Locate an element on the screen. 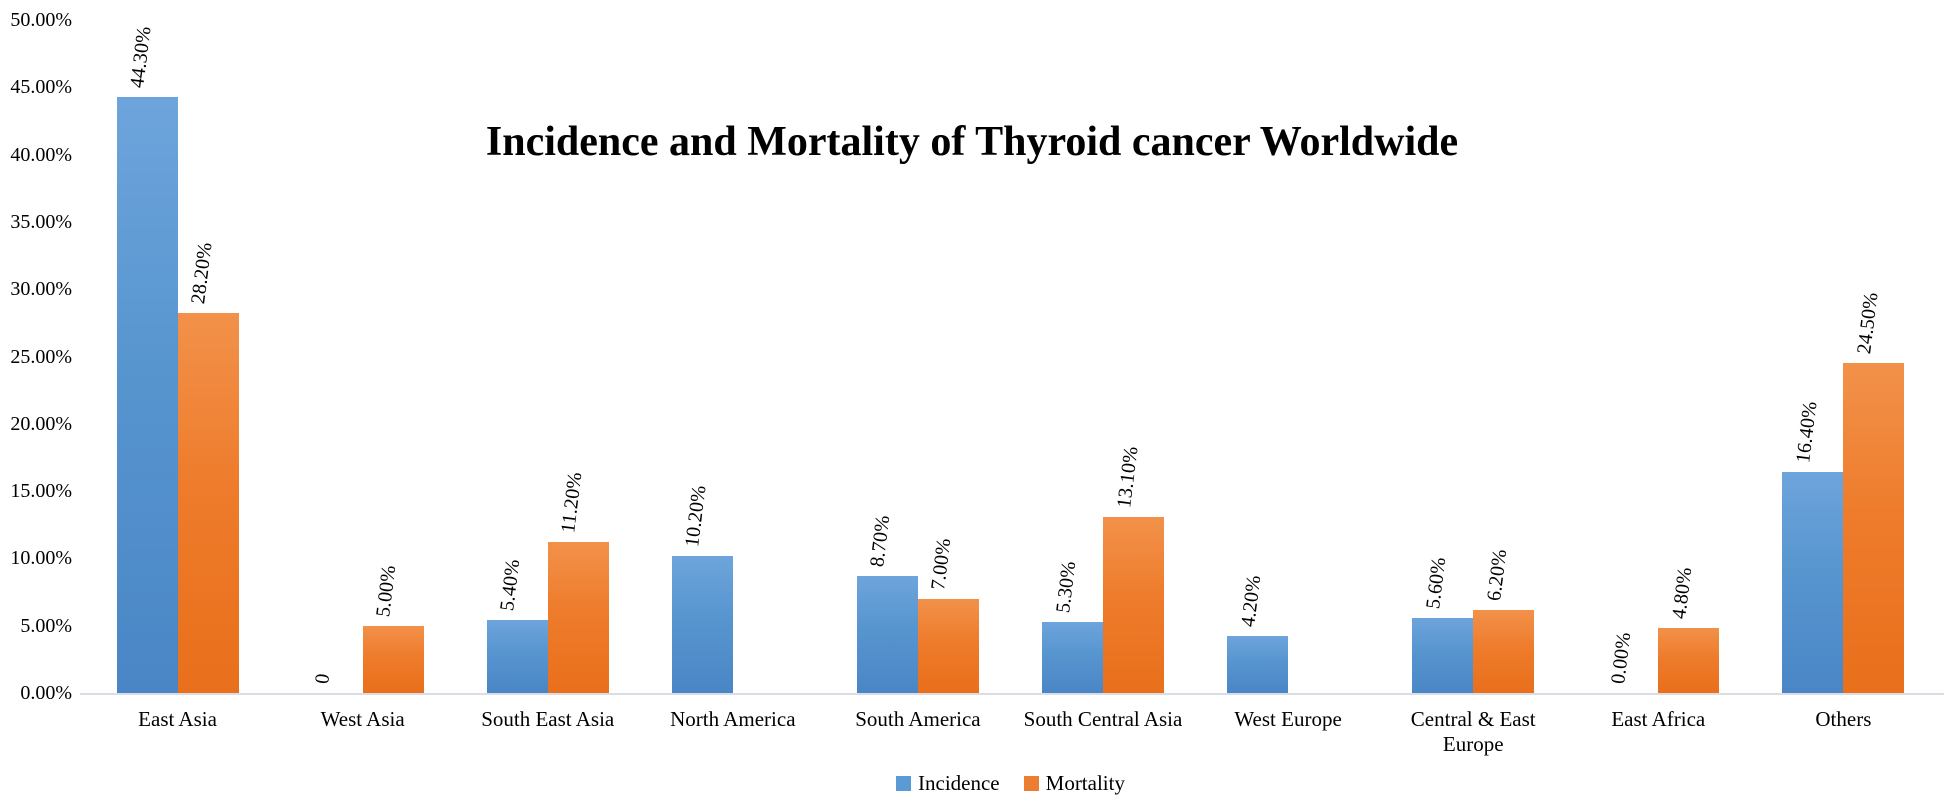 This screenshot has height=803, width=1944. category-column: 5.30% 13.10% South Central Asia is located at coordinates (1102, 375).